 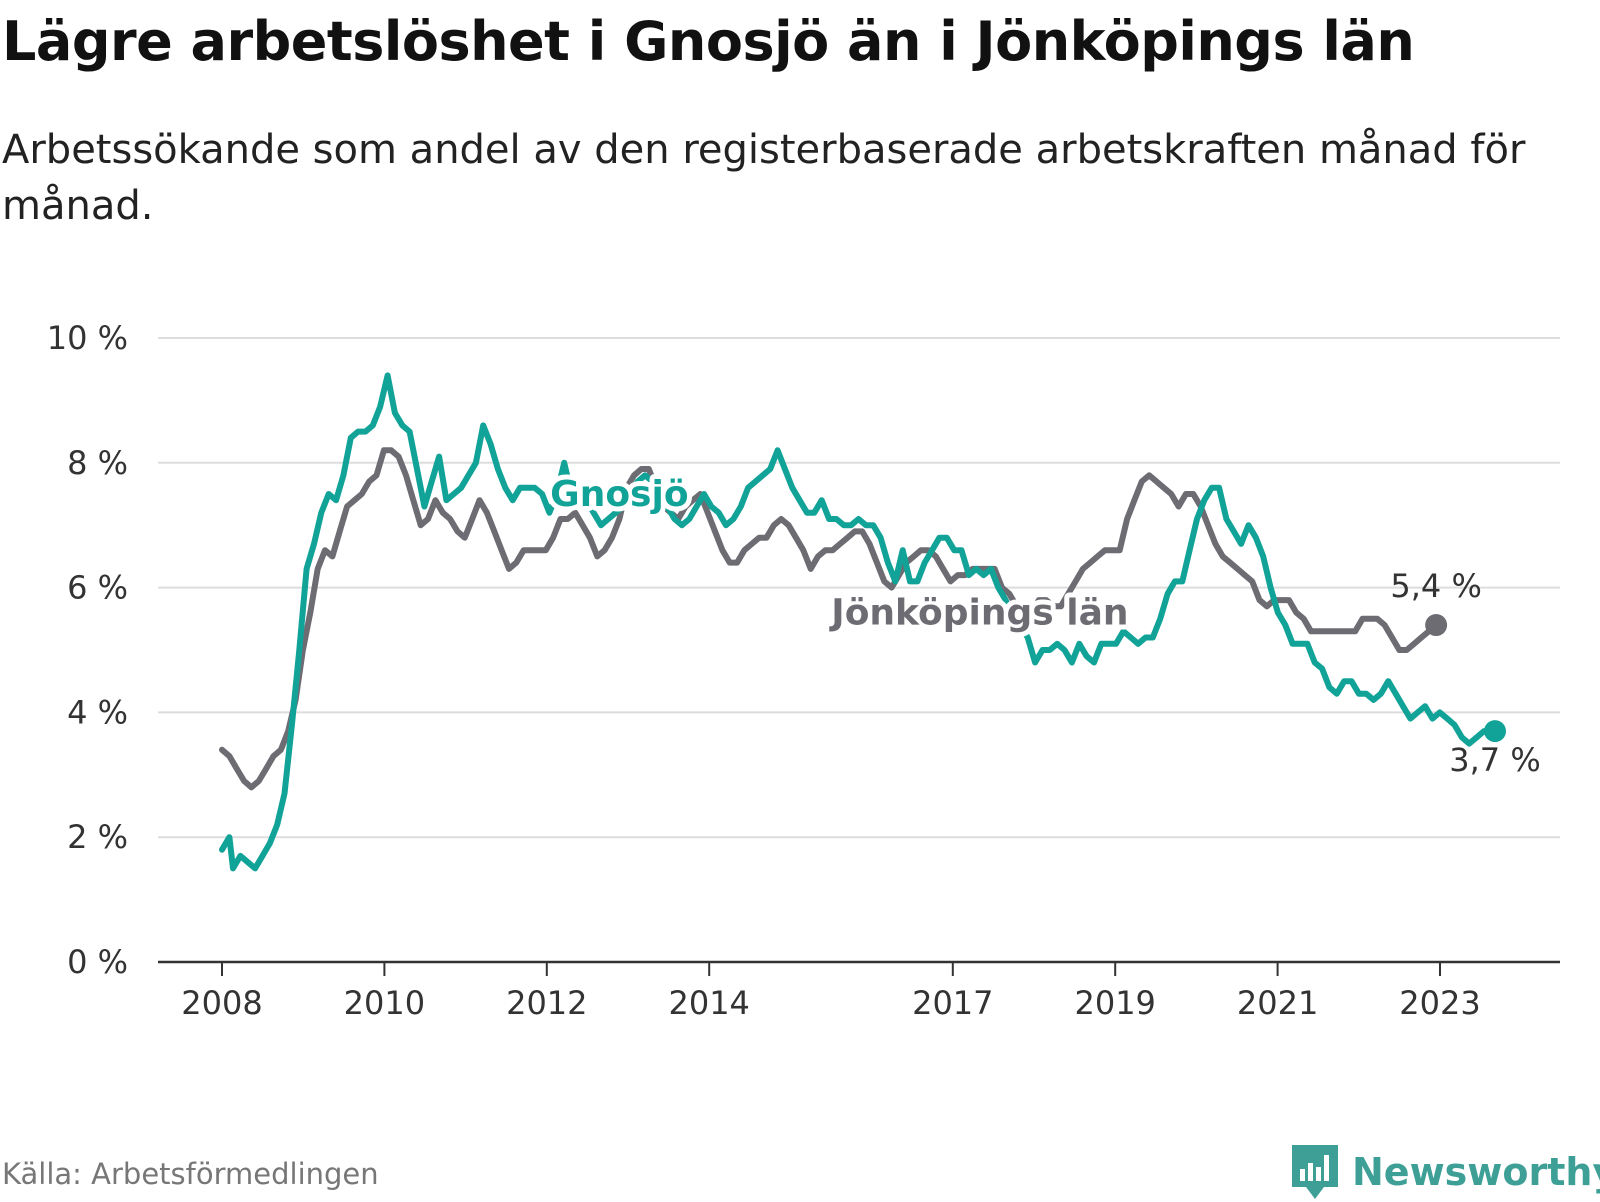 What do you see at coordinates (1277, 1003) in the screenshot?
I see `x-tick-label: 2021` at bounding box center [1277, 1003].